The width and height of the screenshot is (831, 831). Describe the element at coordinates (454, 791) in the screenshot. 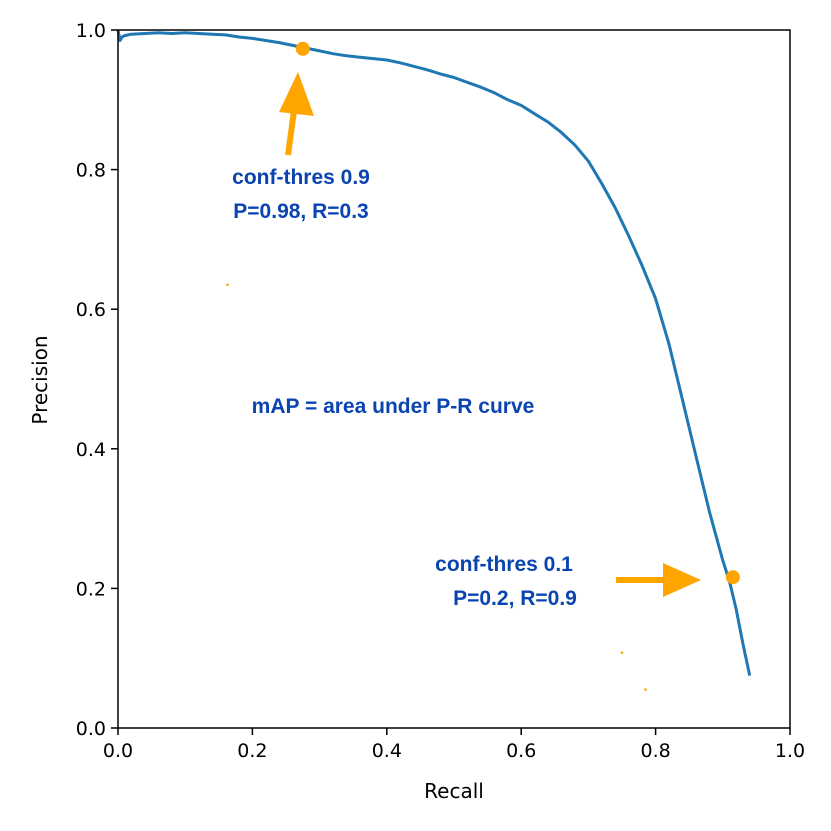

I see `x-axis-label: Recall` at that location.